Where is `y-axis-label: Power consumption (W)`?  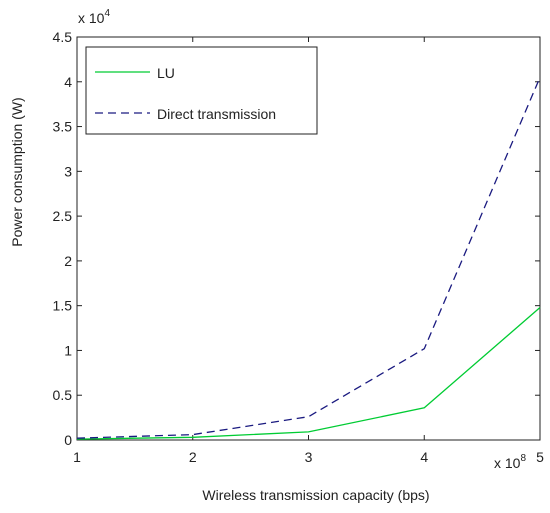 y-axis-label: Power consumption (W) is located at coordinates (17, 171).